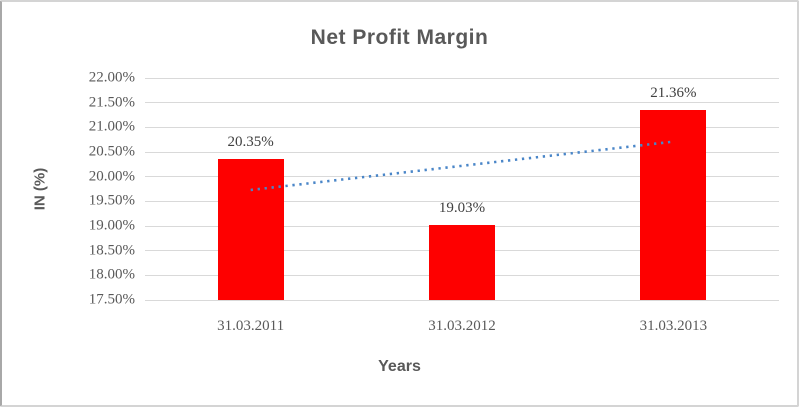  Describe the element at coordinates (111, 200) in the screenshot. I see `y-tick-label: 19.50%` at that location.